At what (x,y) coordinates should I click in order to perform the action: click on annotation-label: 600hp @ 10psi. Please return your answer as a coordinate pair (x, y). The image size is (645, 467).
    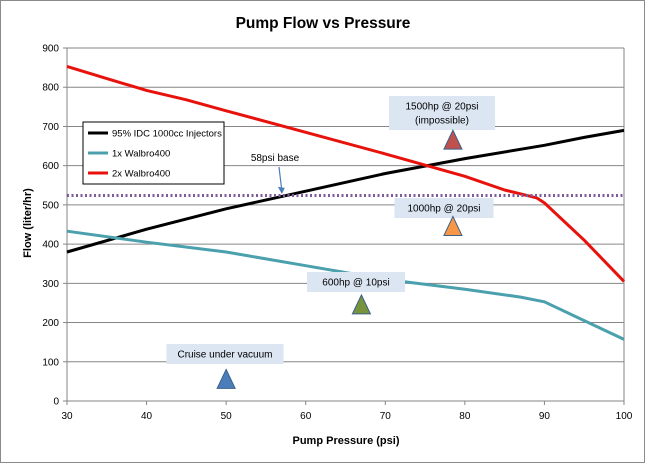
    Looking at the image, I should click on (355, 283).